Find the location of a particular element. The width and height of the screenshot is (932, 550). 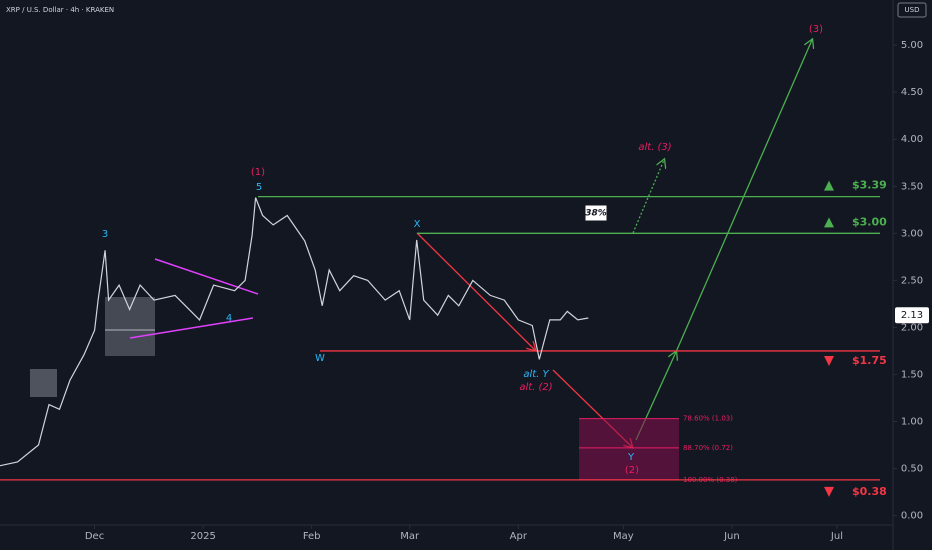

x-tick-label: Mar is located at coordinates (410, 536).